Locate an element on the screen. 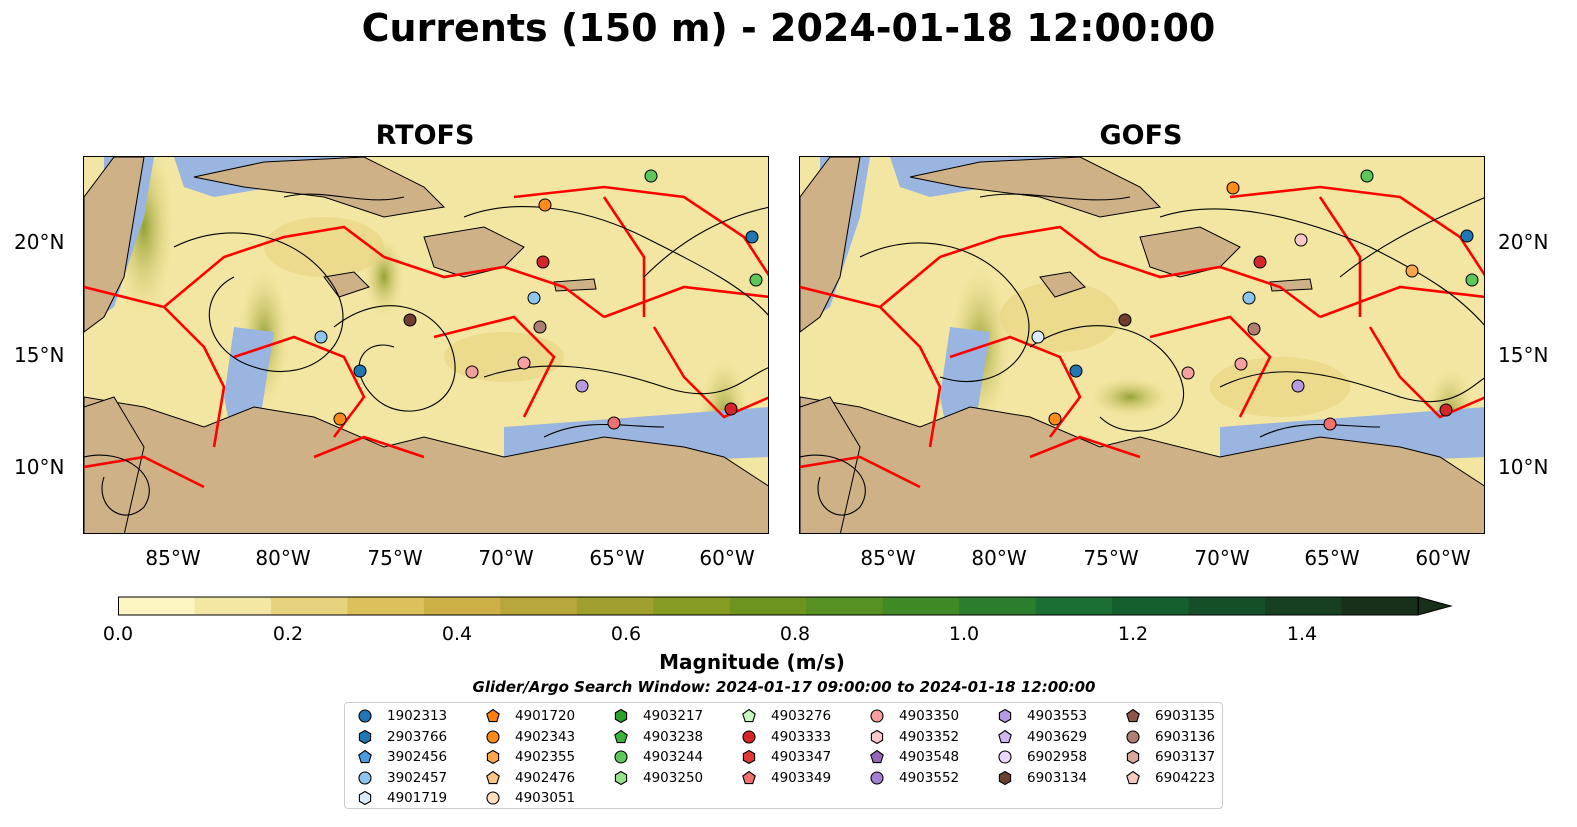  legend-item-label: 4903250 is located at coordinates (673, 777).